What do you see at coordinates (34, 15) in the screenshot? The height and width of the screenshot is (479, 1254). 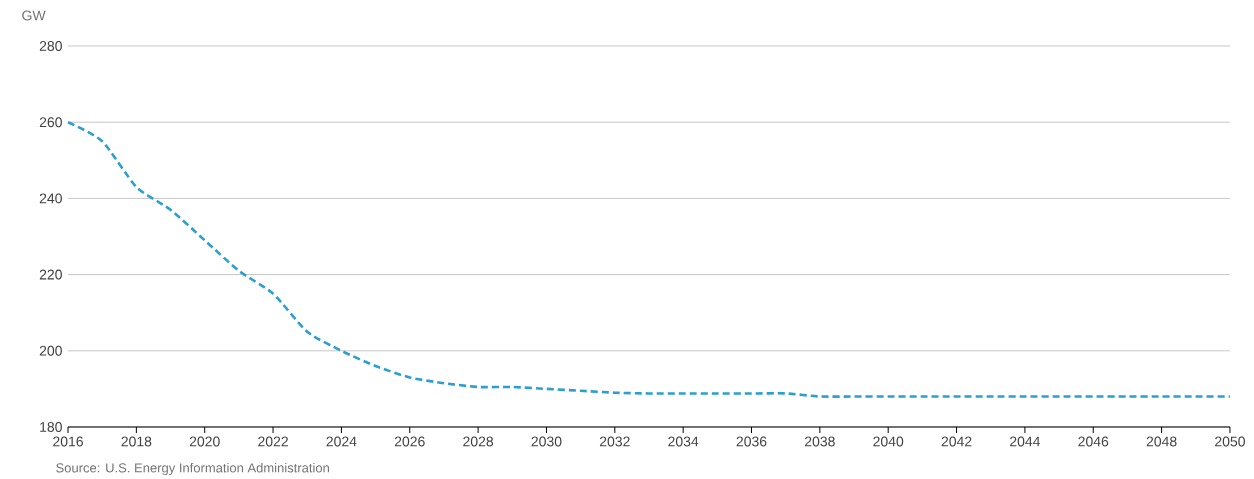 I see `y-axis-title: GW` at bounding box center [34, 15].